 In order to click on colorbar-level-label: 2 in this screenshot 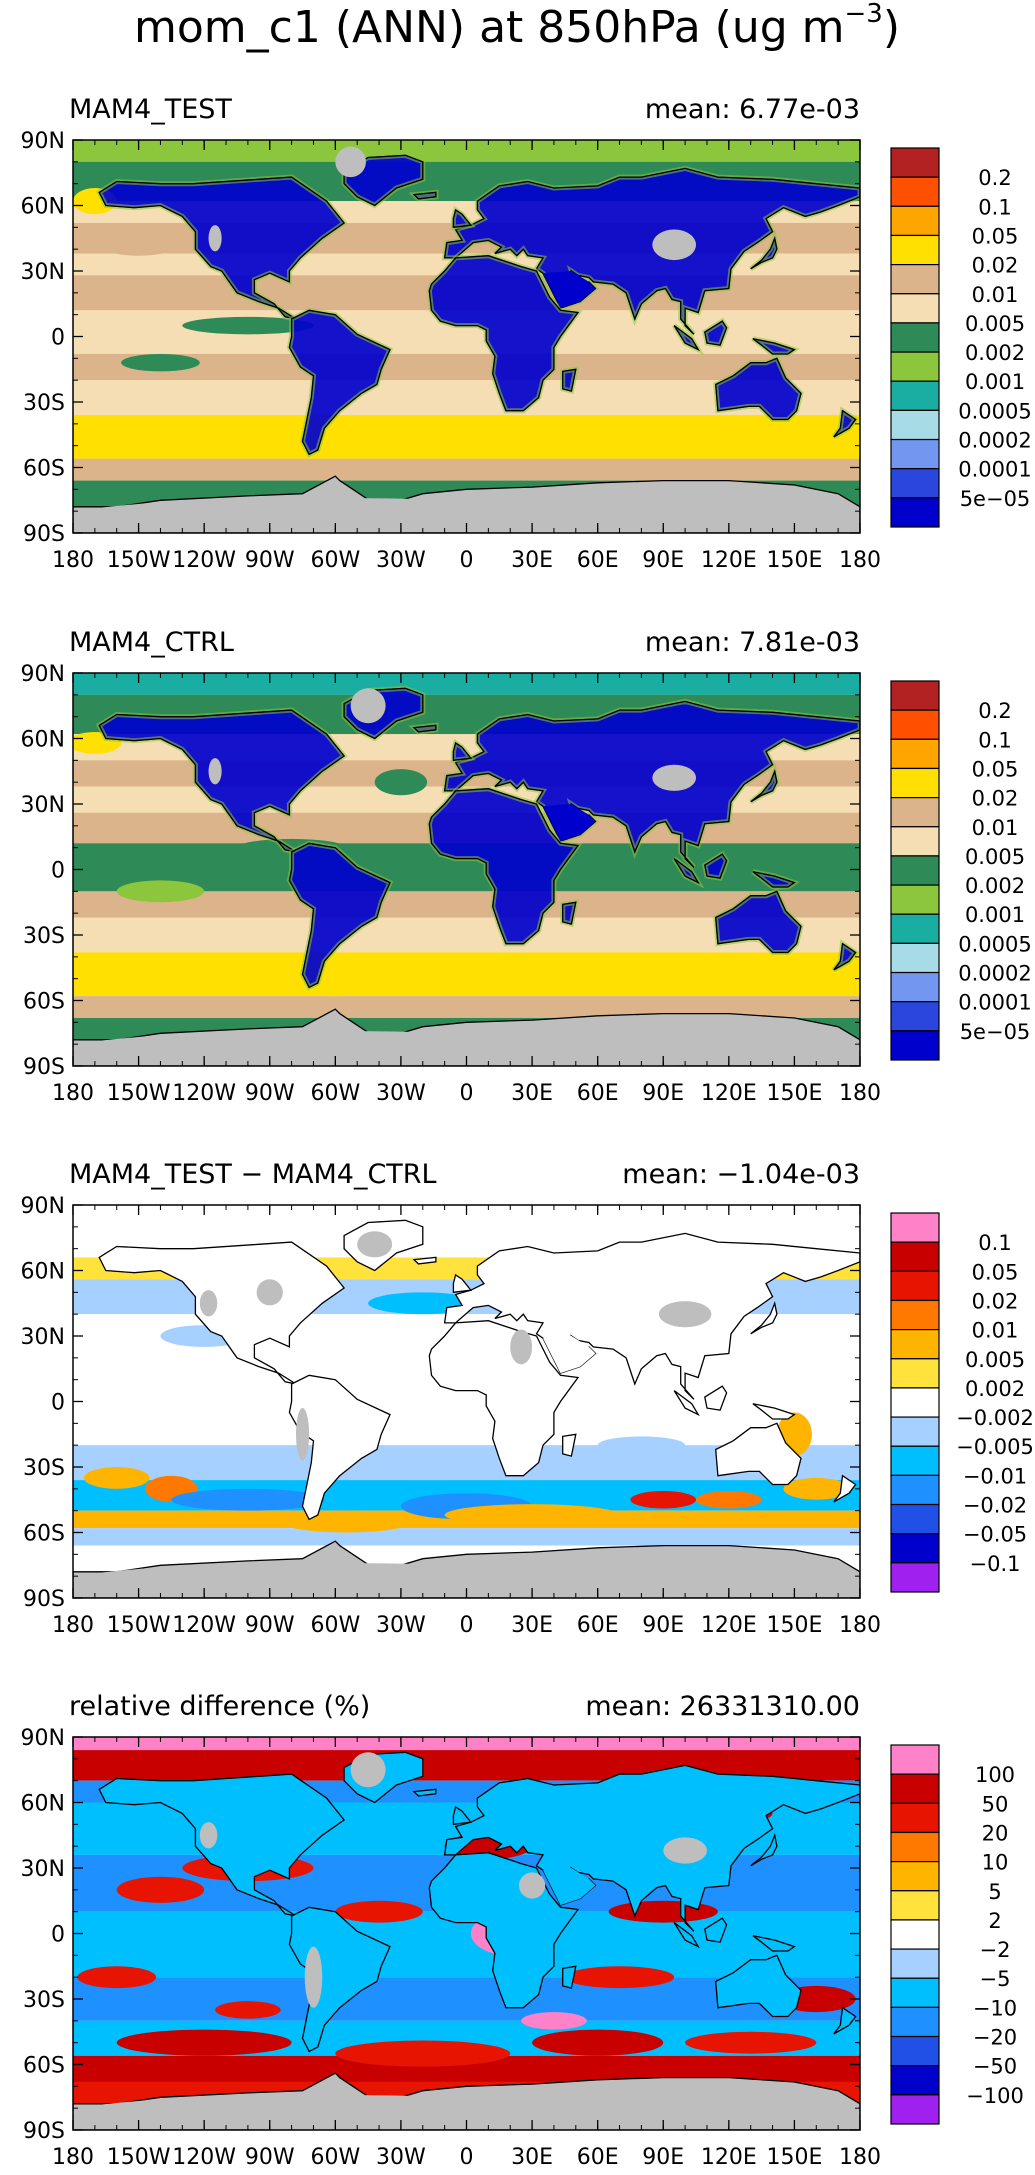, I will do `click(994, 1921)`.